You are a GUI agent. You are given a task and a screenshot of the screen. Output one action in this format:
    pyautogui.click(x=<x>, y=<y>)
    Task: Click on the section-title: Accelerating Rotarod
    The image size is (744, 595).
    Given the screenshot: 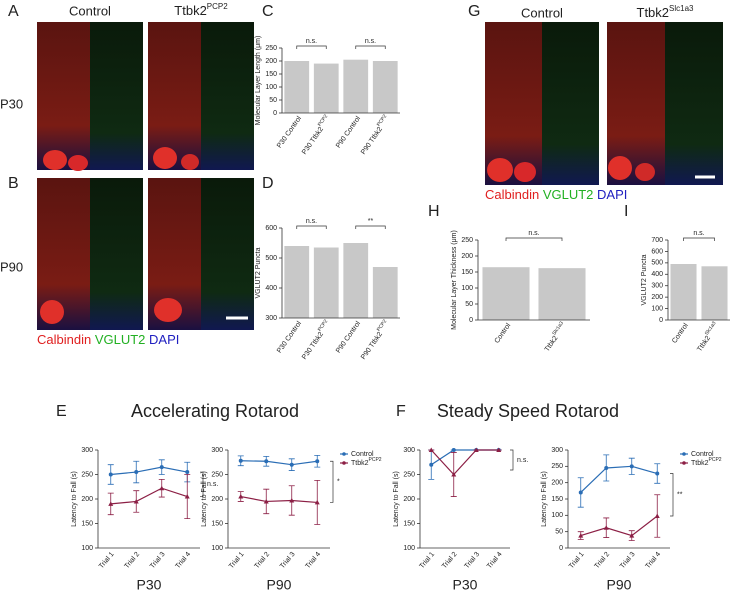 What is the action you would take?
    pyautogui.click(x=215, y=411)
    